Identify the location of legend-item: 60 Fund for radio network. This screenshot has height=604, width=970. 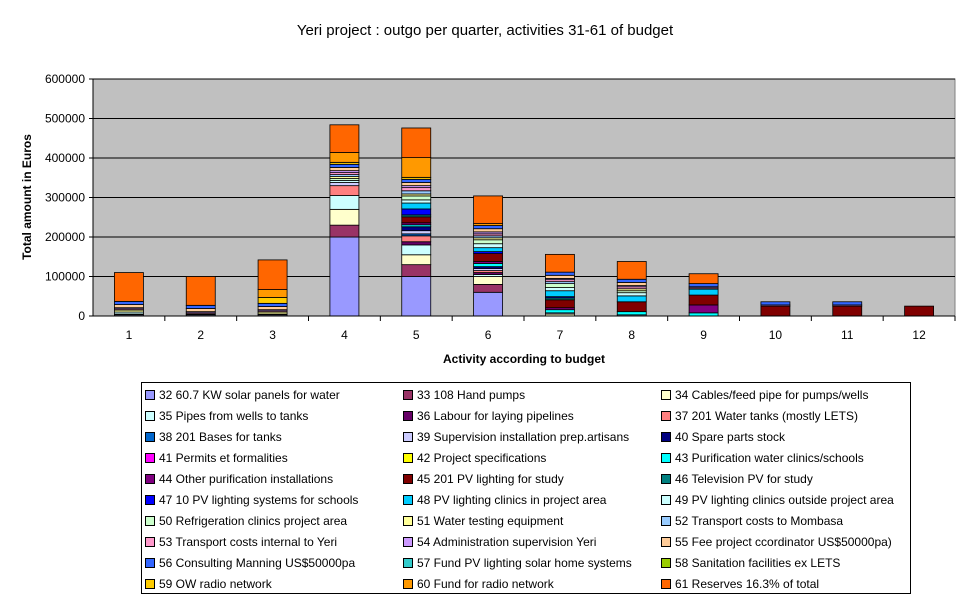
(532, 583).